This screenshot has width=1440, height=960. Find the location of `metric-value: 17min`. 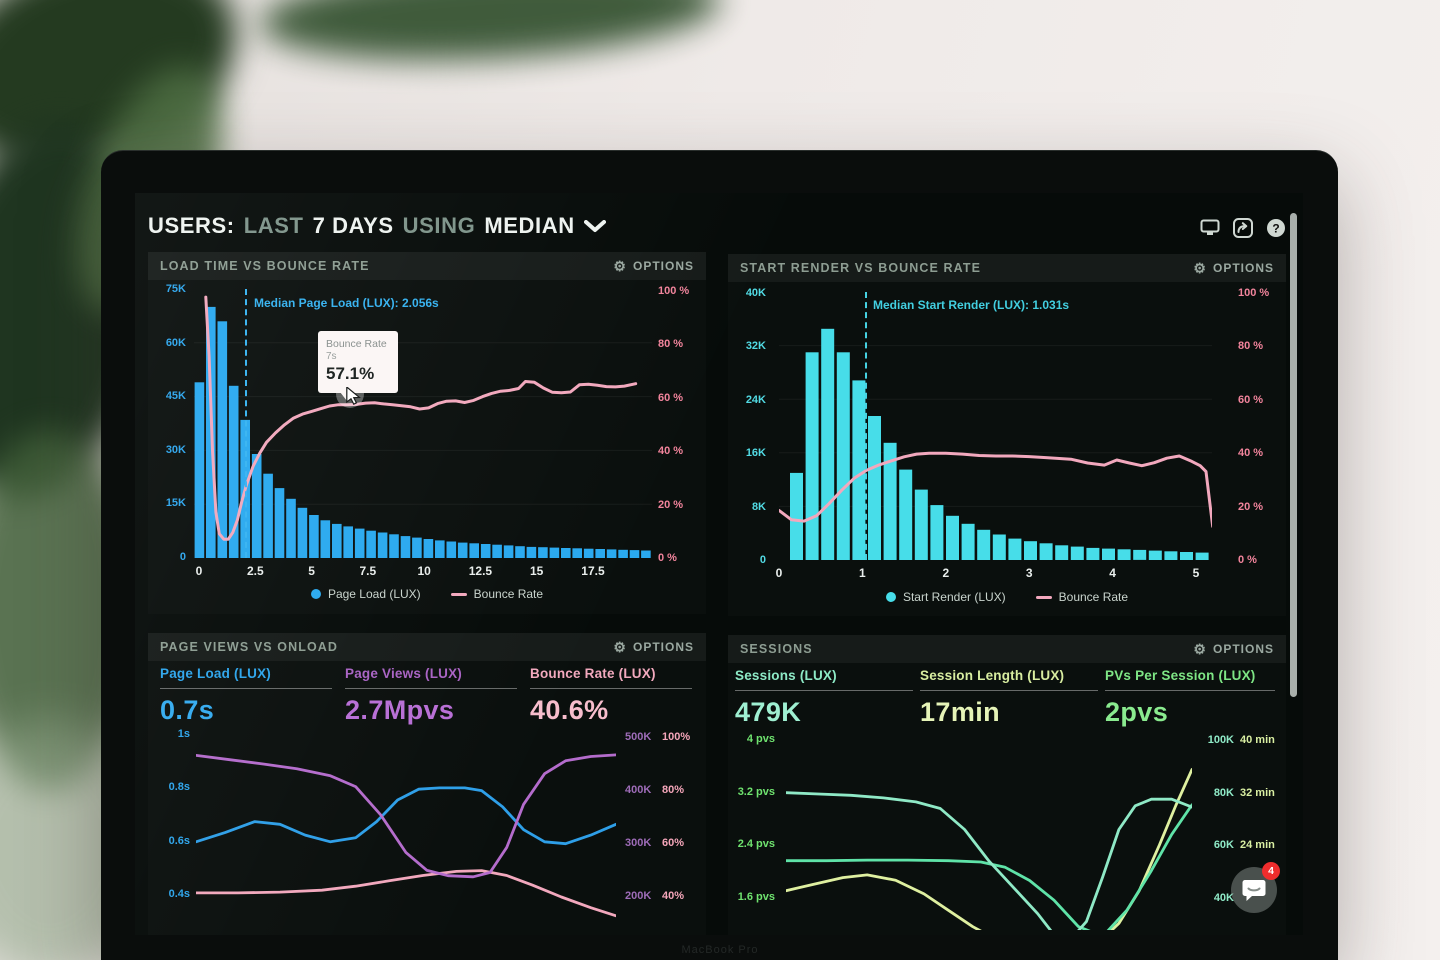

metric-value: 17min is located at coordinates (960, 712).